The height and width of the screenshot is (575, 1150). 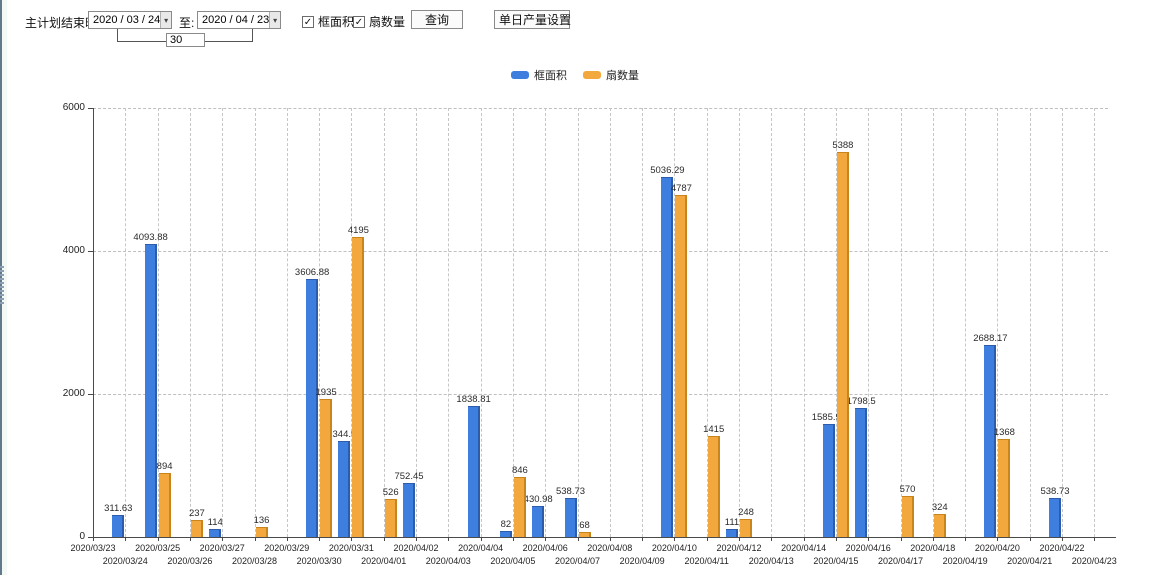 What do you see at coordinates (387, 22) in the screenshot?
I see `fan-count-checkbox-label: 扇数量` at bounding box center [387, 22].